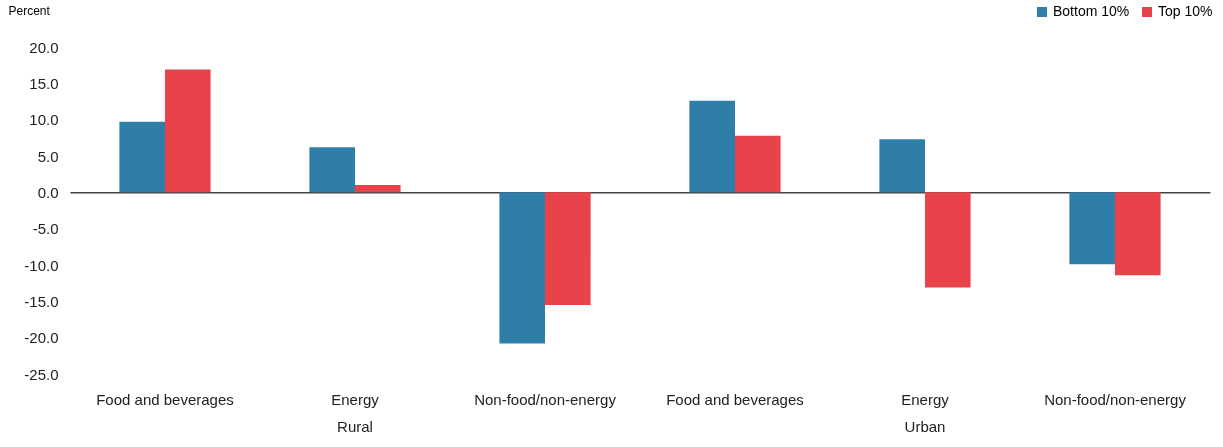  I want to click on y-tick-label: -20.0, so click(41, 338).